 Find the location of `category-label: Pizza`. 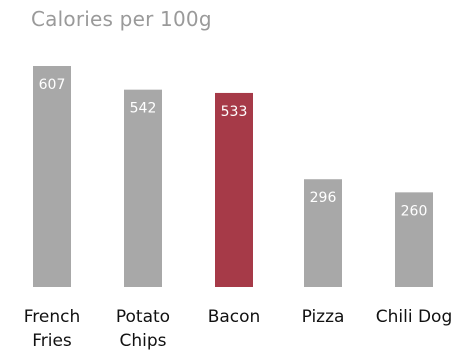

category-label: Pizza is located at coordinates (323, 317).